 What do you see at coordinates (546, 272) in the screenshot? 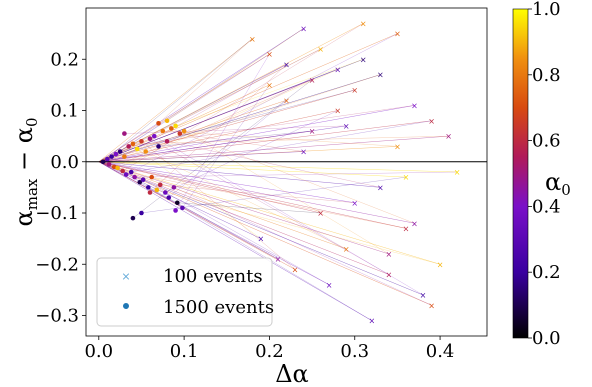
I see `colorbar-tick-label: 0.2` at bounding box center [546, 272].